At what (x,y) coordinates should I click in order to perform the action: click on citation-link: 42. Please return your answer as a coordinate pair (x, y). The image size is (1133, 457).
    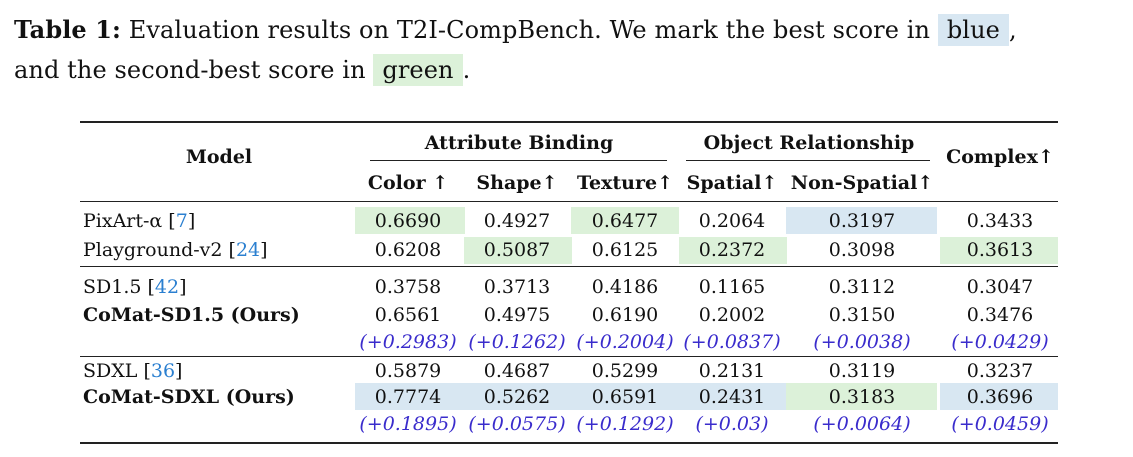
    Looking at the image, I should click on (167, 287).